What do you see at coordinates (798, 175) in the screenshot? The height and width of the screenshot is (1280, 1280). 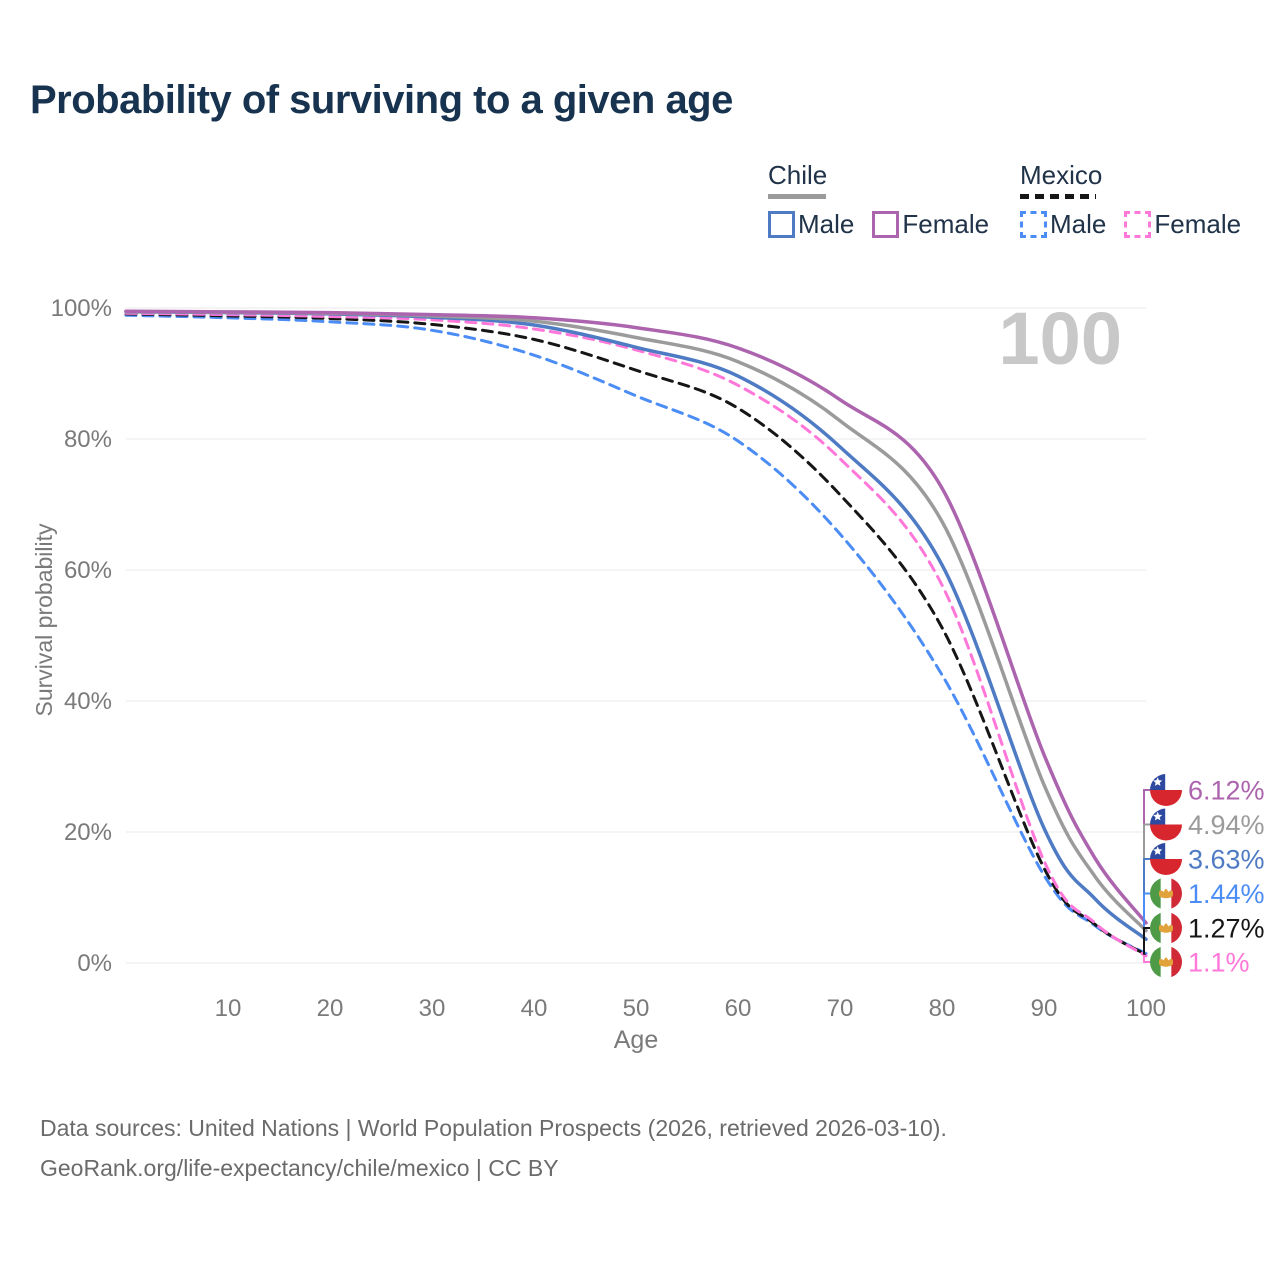 I see `legend-country-label: Chile` at bounding box center [798, 175].